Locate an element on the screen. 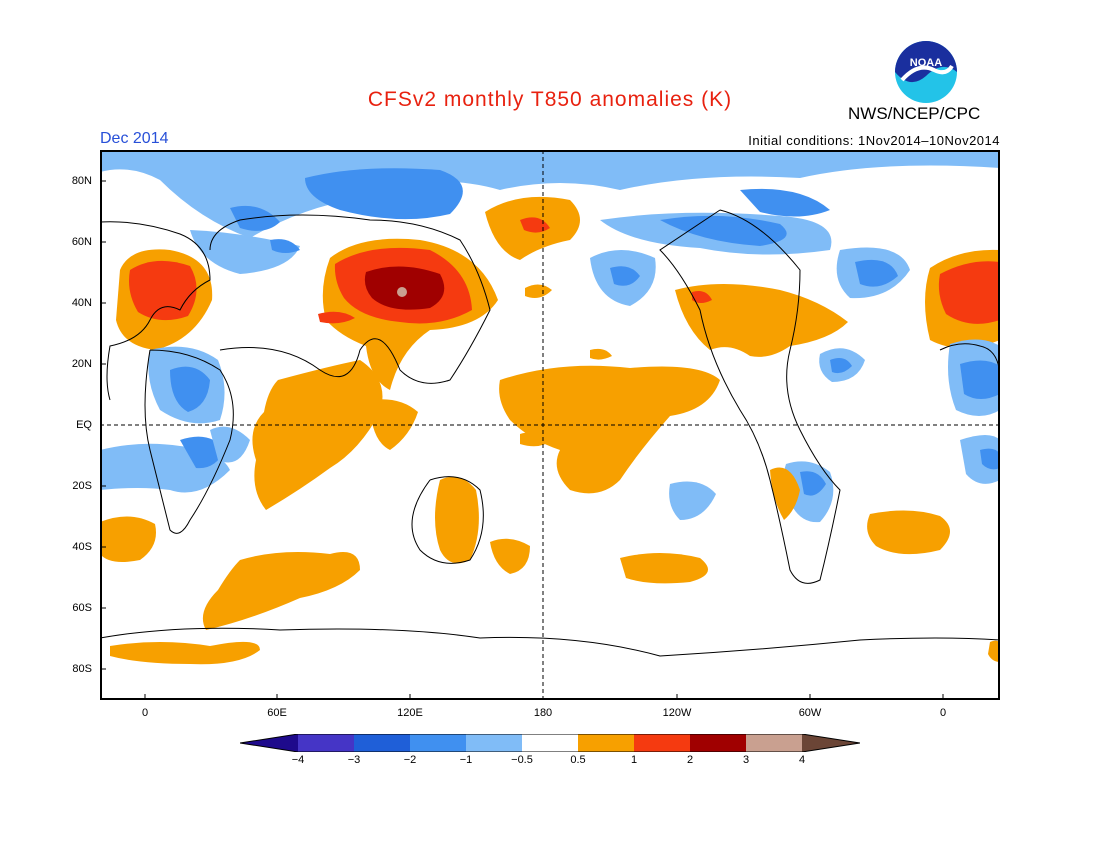 The height and width of the screenshot is (850, 1100). lat-label-20n: 20N is located at coordinates (81, 364).